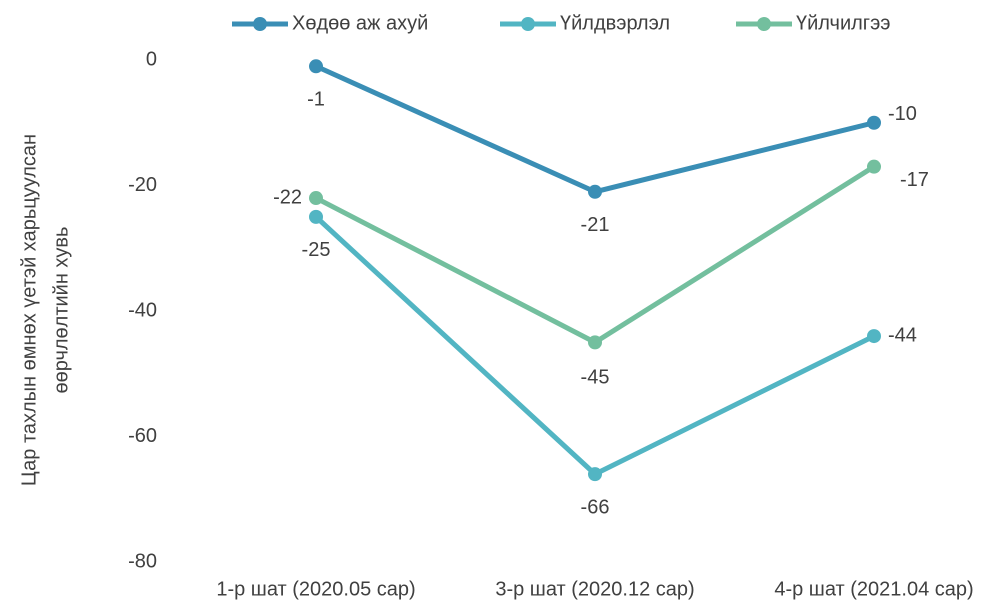  I want to click on y-axis-label: Цар тахлын өмнөх үетэй харьцуулсан, so click(29, 310).